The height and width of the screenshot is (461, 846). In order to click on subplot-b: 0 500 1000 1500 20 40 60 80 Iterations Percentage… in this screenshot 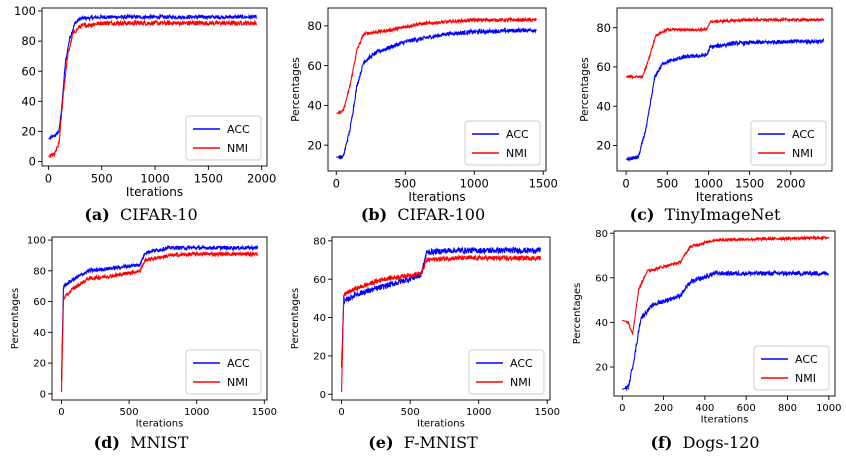, I will do `click(424, 105)`.